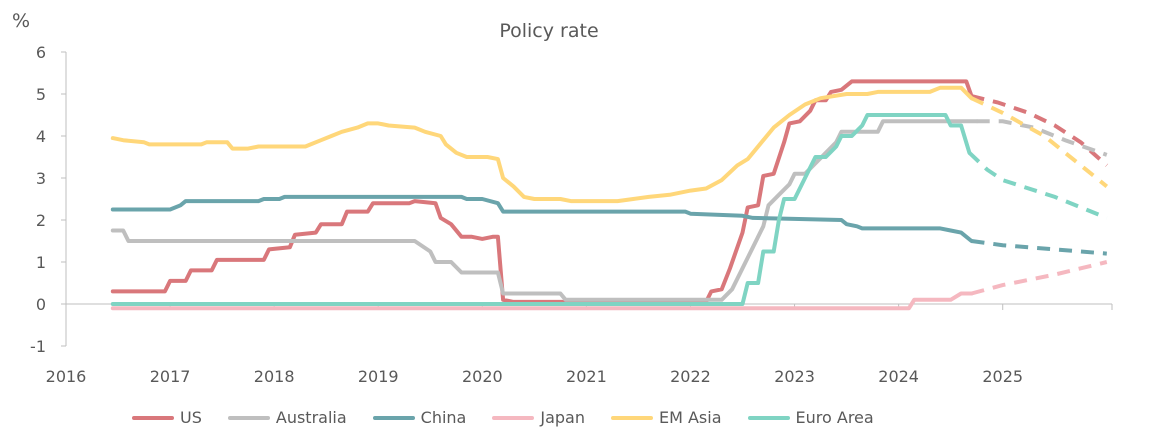 Image resolution: width=1163 pixels, height=445 pixels. What do you see at coordinates (1039, 278) in the screenshot?
I see `series-forecast-japan` at bounding box center [1039, 278].